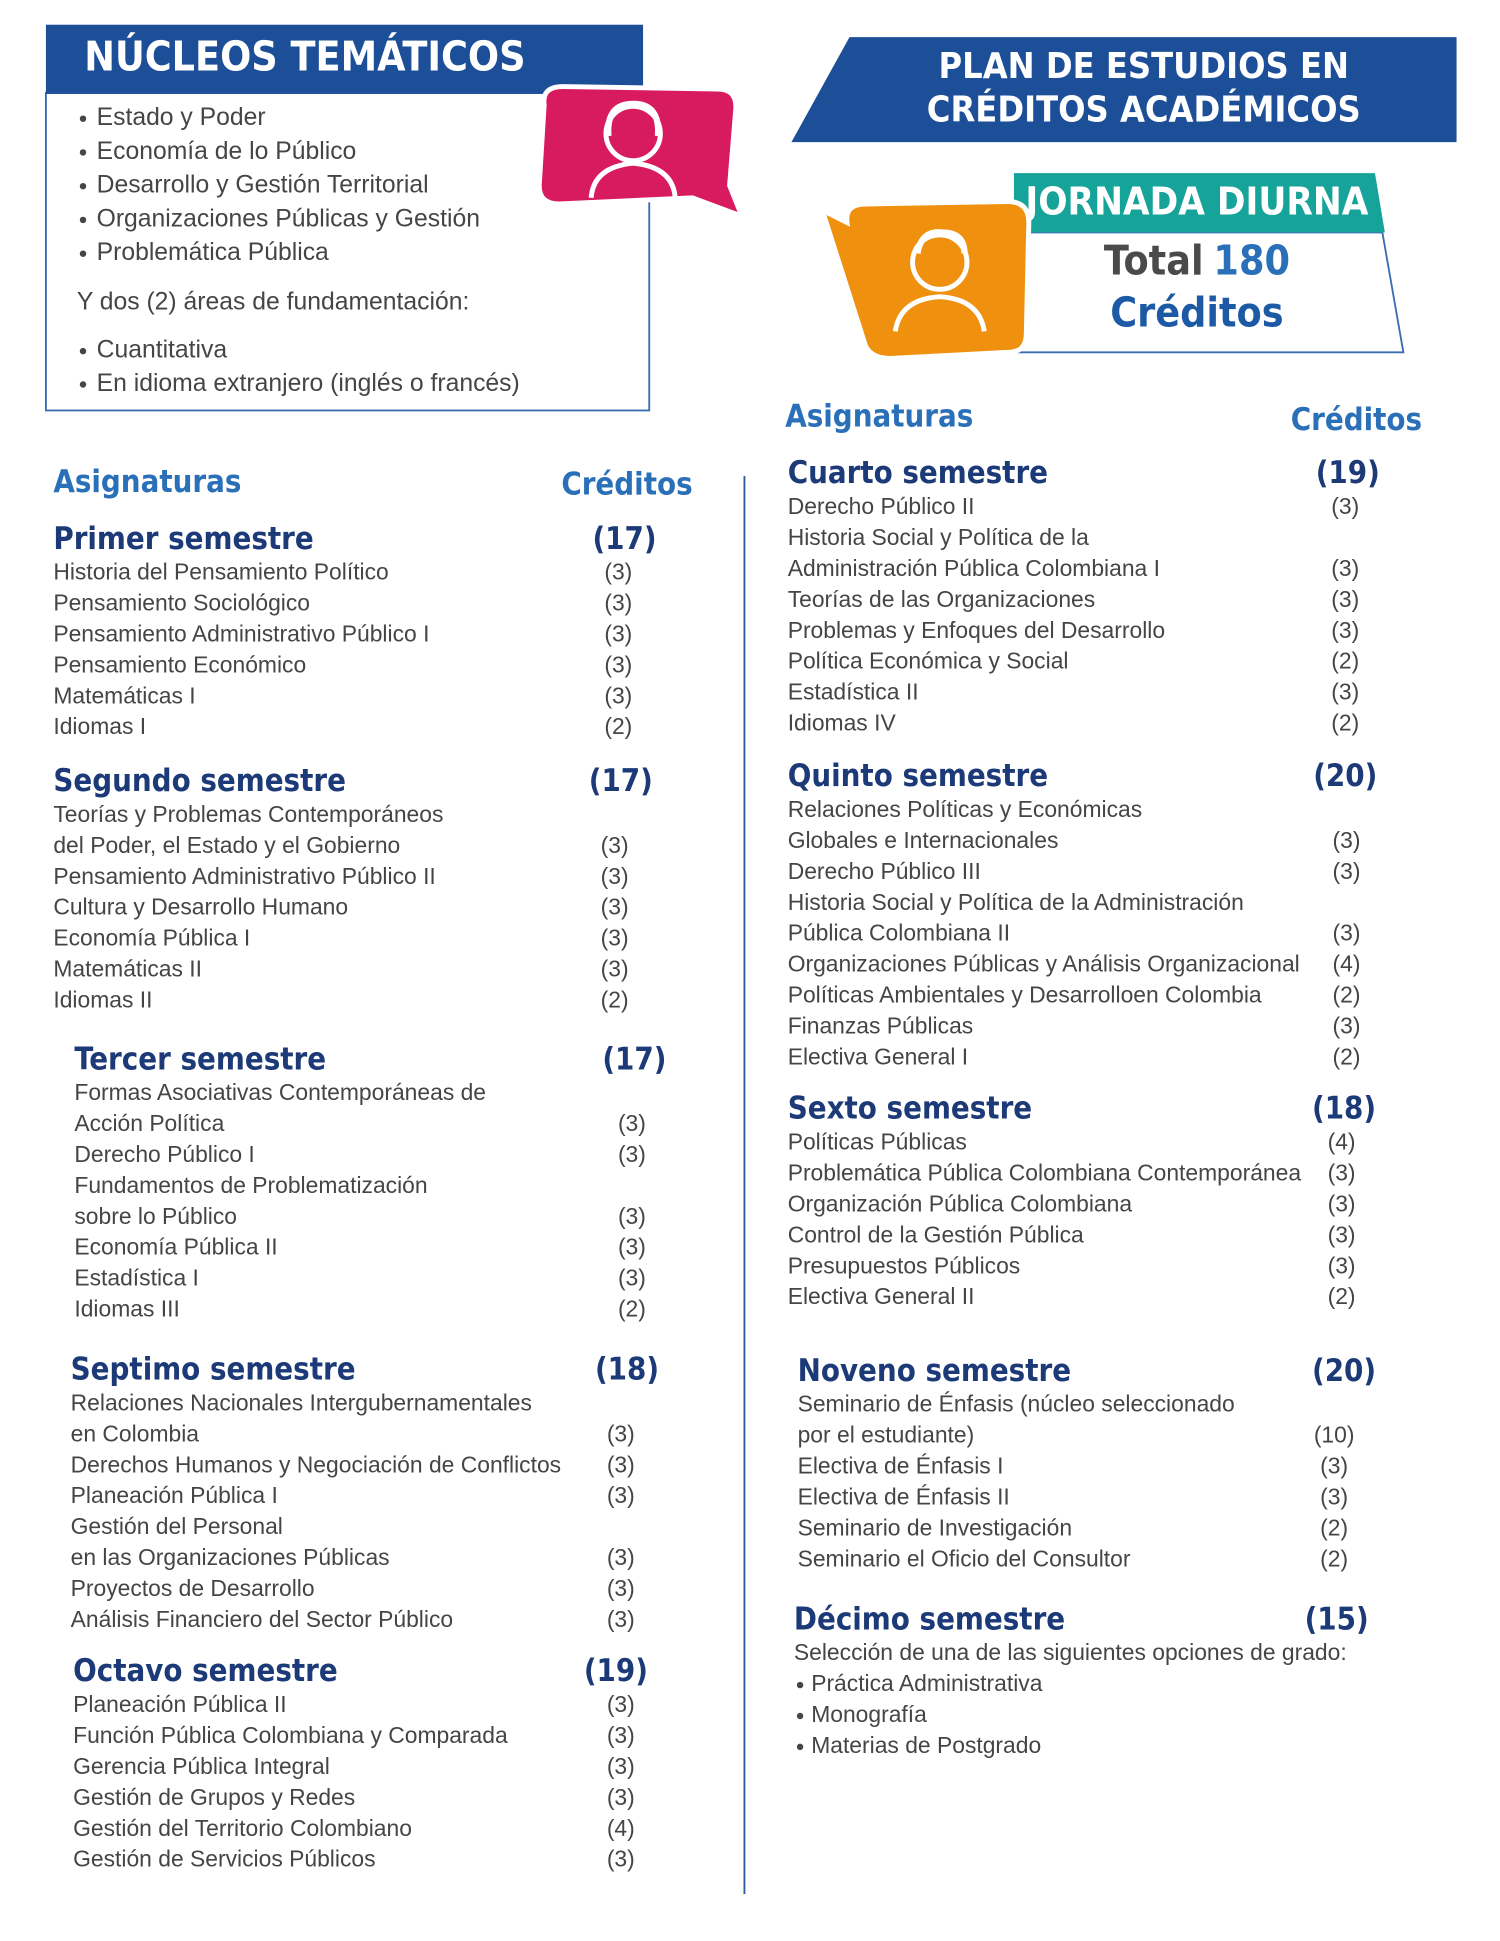 The width and height of the screenshot is (1500, 1941). I want to click on nucleo-item: Organizaciones Públicas y Gestión, so click(288, 218).